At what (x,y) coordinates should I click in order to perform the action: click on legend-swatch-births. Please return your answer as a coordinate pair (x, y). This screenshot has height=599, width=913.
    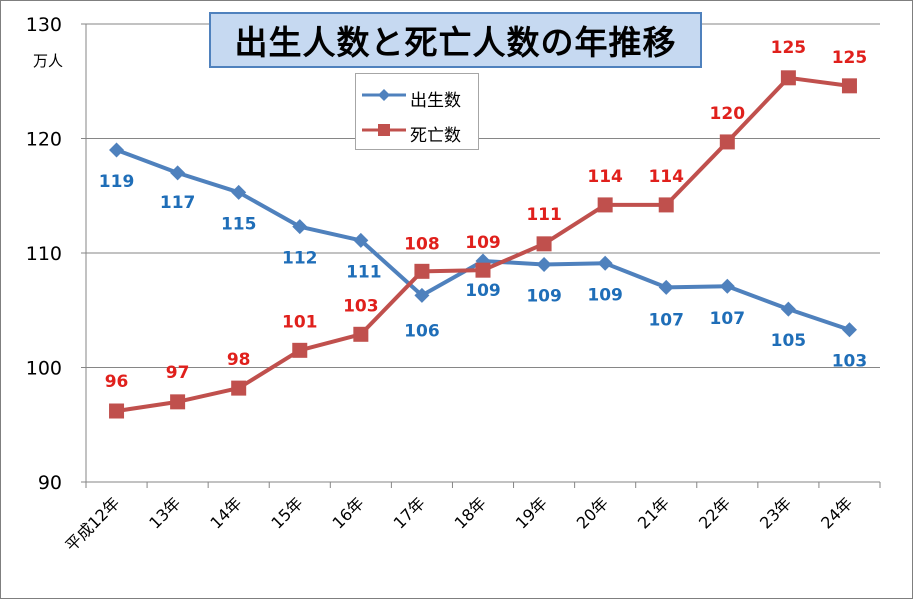
    Looking at the image, I should click on (384, 95).